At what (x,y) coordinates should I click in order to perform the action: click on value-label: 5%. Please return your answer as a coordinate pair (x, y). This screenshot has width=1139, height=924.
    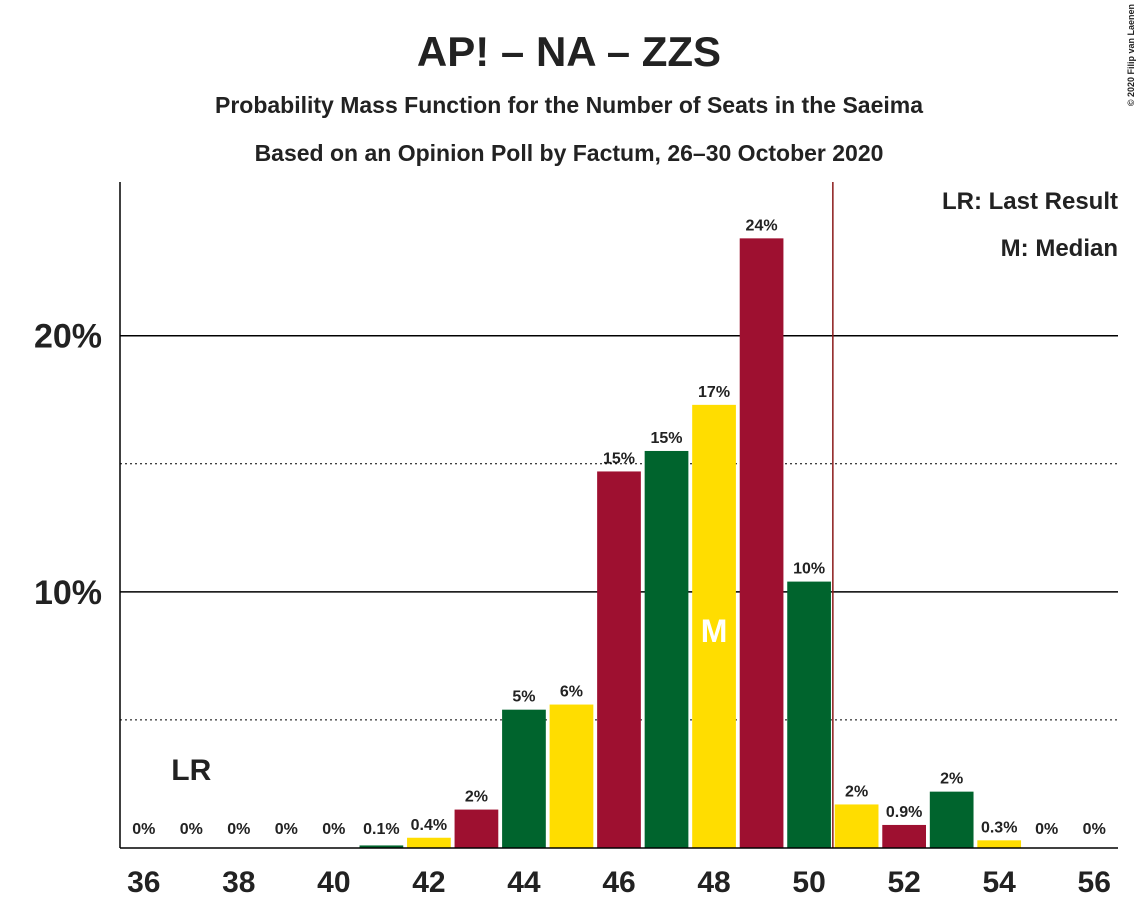
    Looking at the image, I should click on (523, 697).